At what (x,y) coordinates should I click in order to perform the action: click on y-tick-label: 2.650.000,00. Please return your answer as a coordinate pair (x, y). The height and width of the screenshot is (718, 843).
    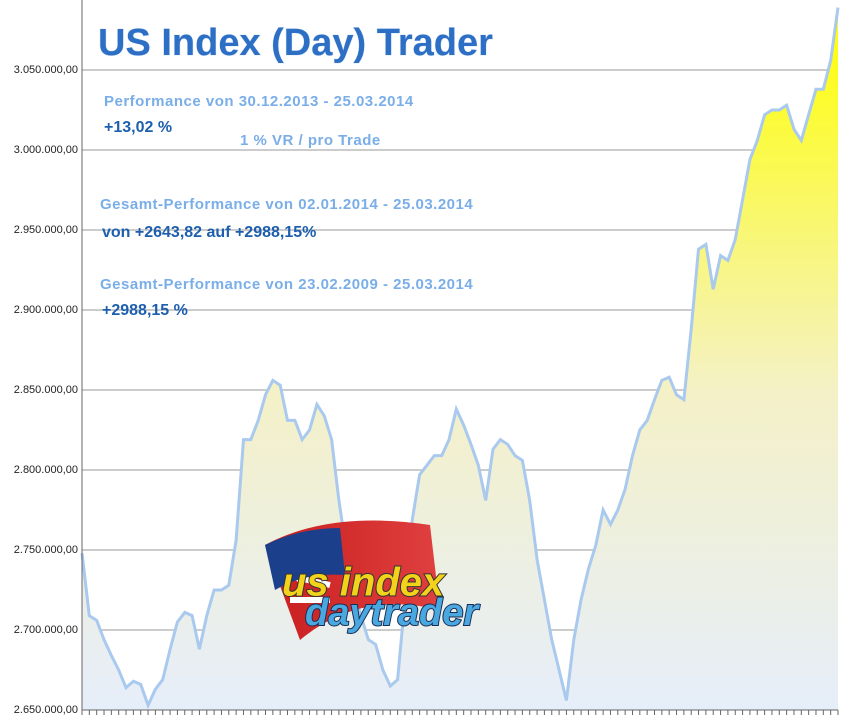
    Looking at the image, I should click on (46, 710).